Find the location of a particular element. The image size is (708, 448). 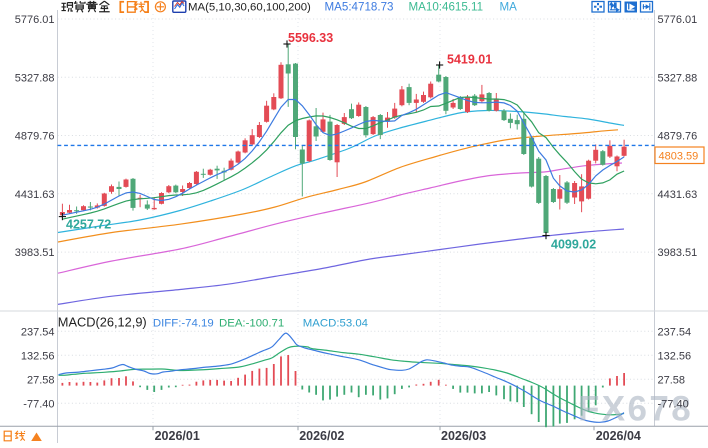

svg-text: DEA:-100.71 is located at coordinates (251, 324).